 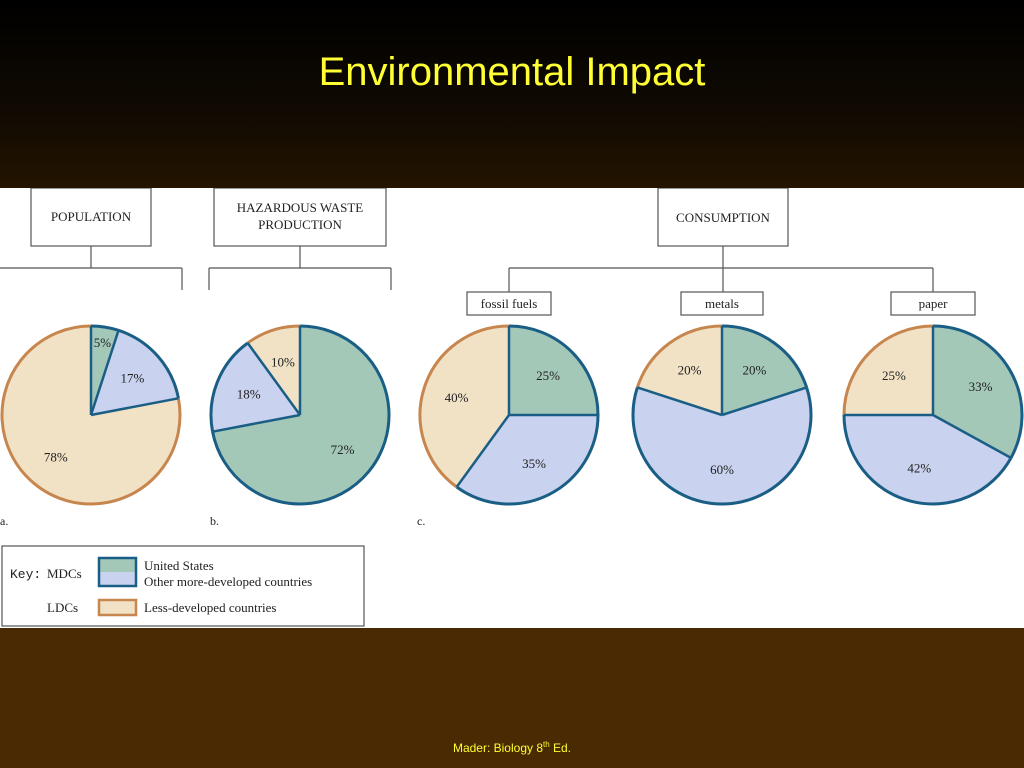 I want to click on legend-mdcs-label: MDCs, so click(x=64, y=573).